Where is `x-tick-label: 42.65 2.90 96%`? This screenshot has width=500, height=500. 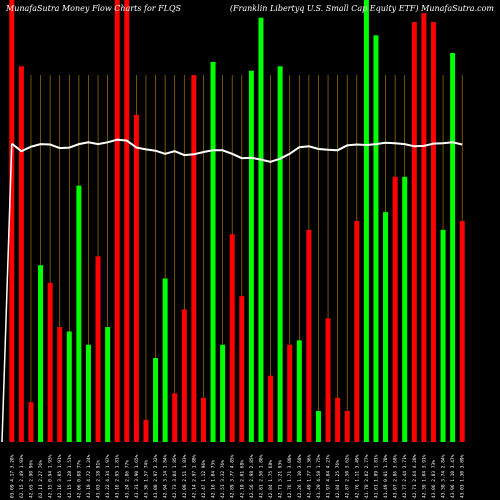
x-tick-label: 42.65 2.90 96% is located at coordinates (31, 479).